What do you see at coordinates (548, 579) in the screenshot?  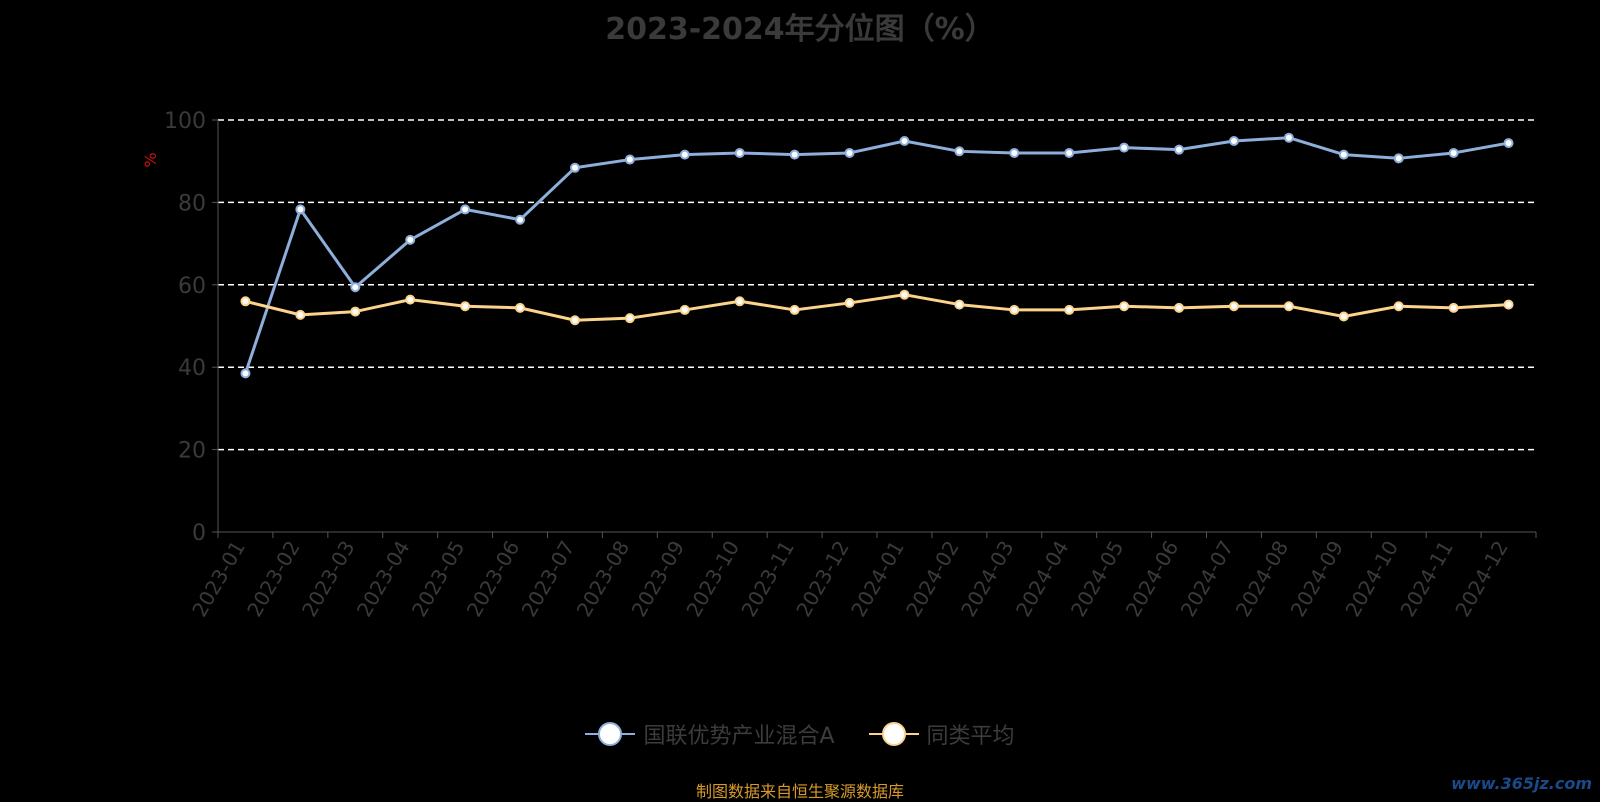 I see `x-tick-label: 2023-07` at bounding box center [548, 579].